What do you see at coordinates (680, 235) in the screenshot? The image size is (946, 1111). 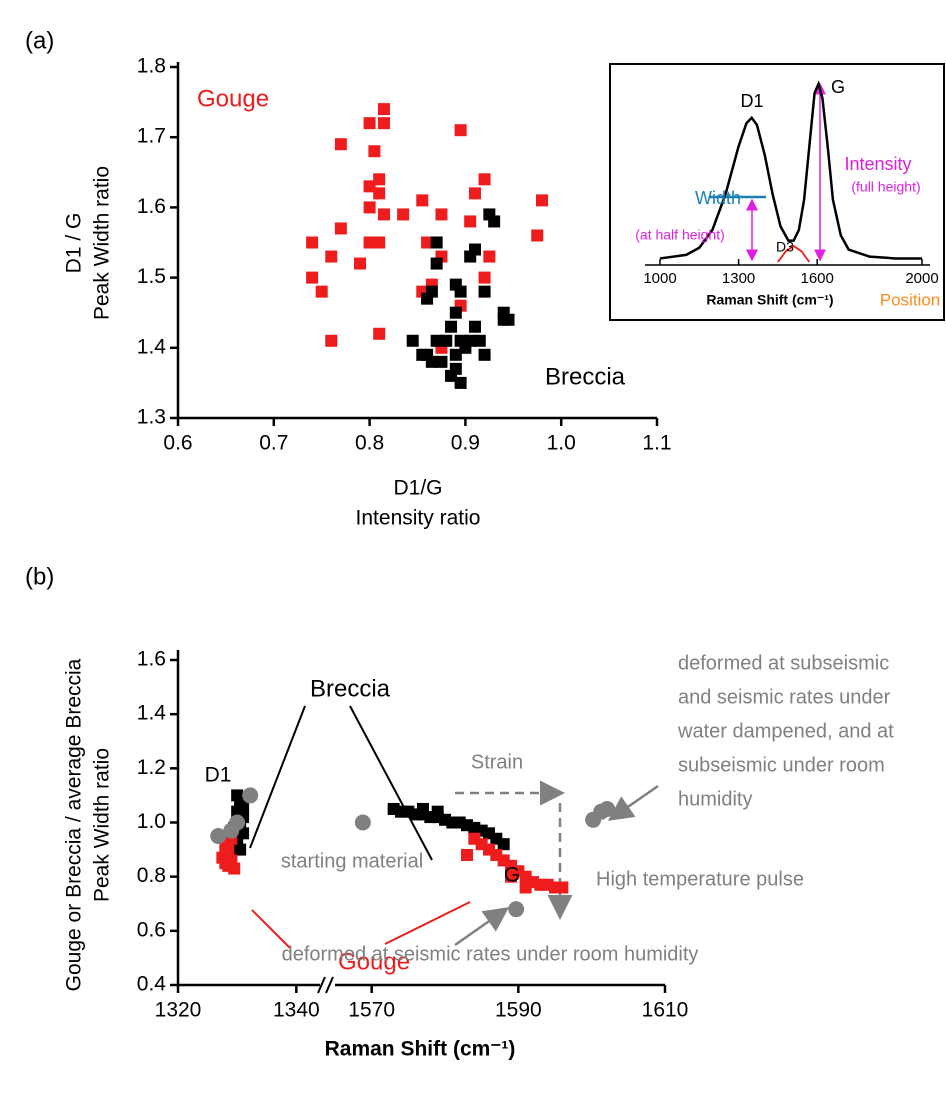 I see `annotation: (at half height)` at bounding box center [680, 235].